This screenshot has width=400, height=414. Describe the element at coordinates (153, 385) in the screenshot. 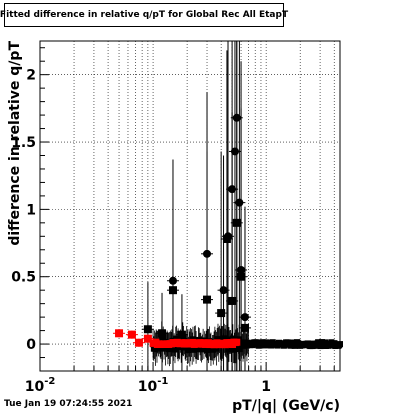

I see `x-tick-label: 10⁻¹` at that location.